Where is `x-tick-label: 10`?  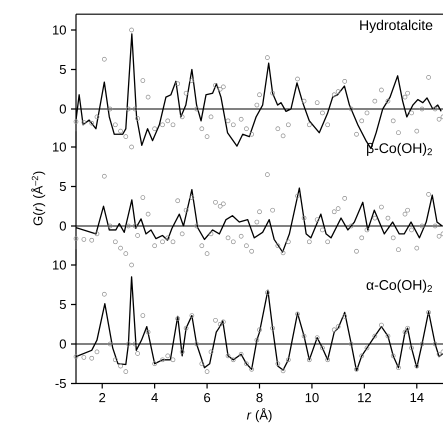 x-tick-label: 10 is located at coordinates (312, 397).